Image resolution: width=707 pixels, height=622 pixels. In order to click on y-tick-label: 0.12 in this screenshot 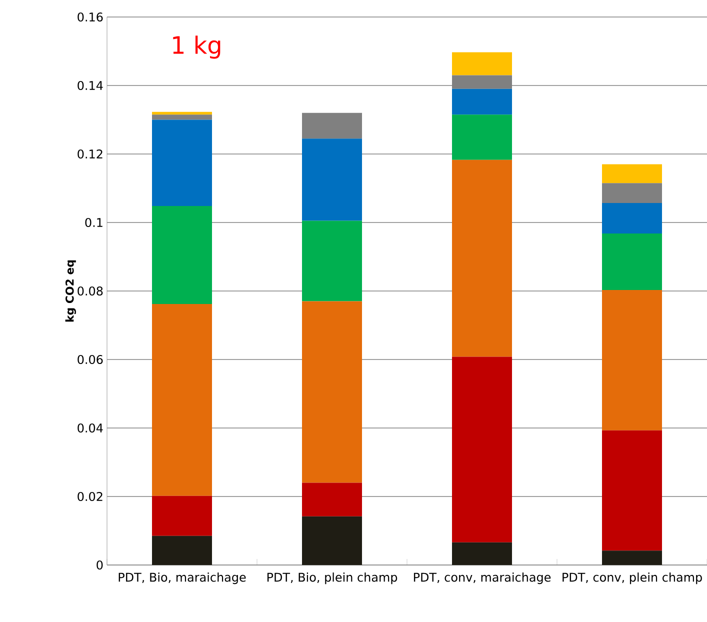, I will do `click(90, 154)`.